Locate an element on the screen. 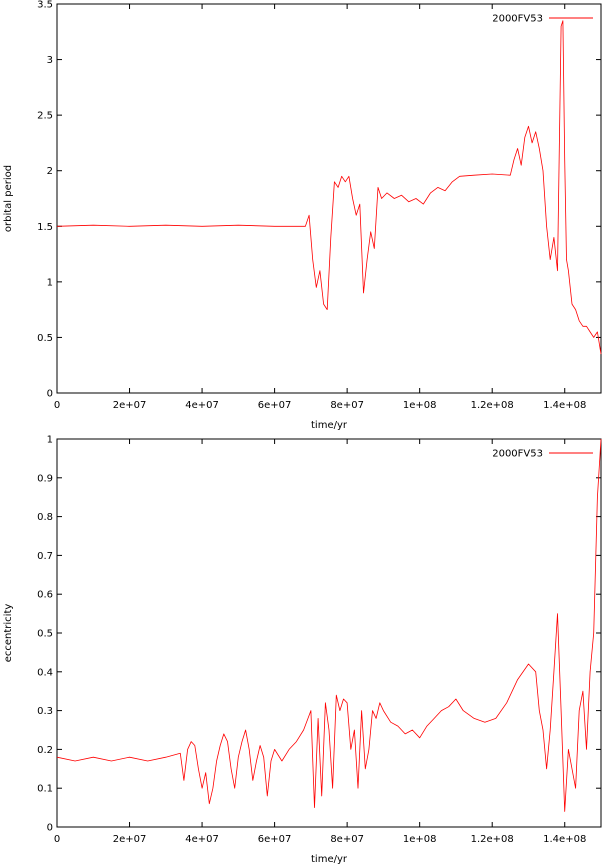 The height and width of the screenshot is (866, 603). y-tick-label: 0.9 is located at coordinates (45, 478).